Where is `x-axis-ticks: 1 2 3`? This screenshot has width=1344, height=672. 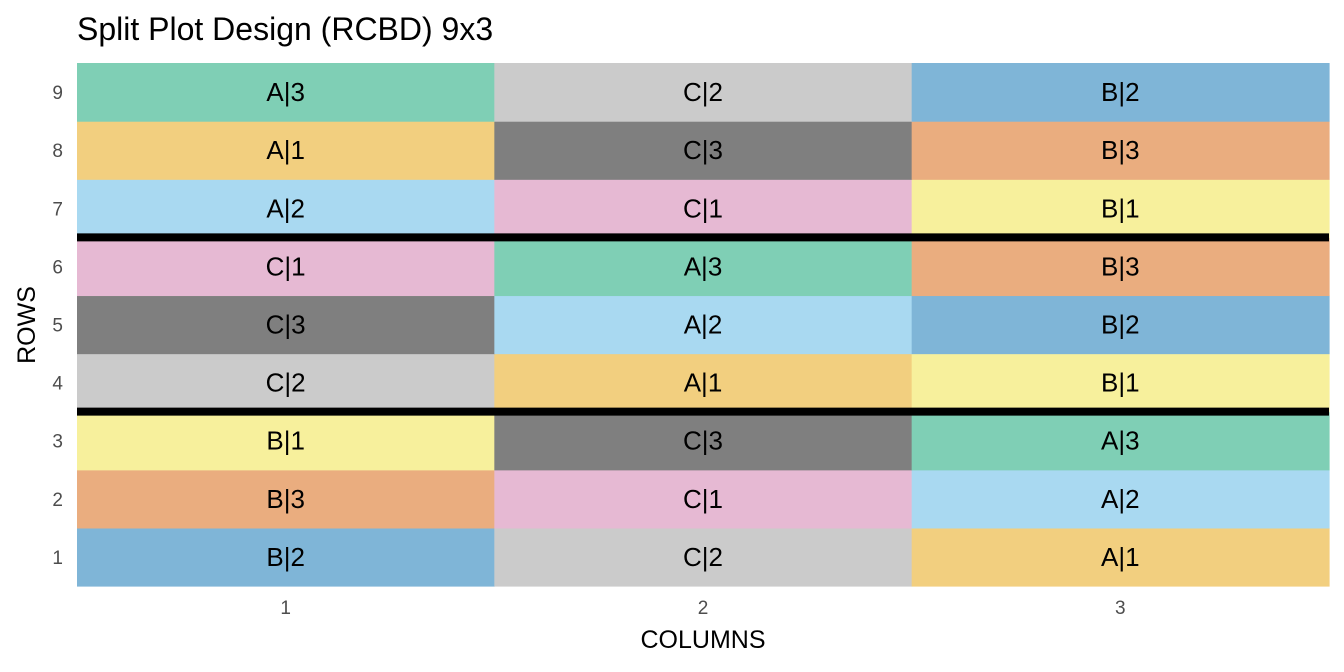 x-axis-ticks: 1 2 3 is located at coordinates (702, 608).